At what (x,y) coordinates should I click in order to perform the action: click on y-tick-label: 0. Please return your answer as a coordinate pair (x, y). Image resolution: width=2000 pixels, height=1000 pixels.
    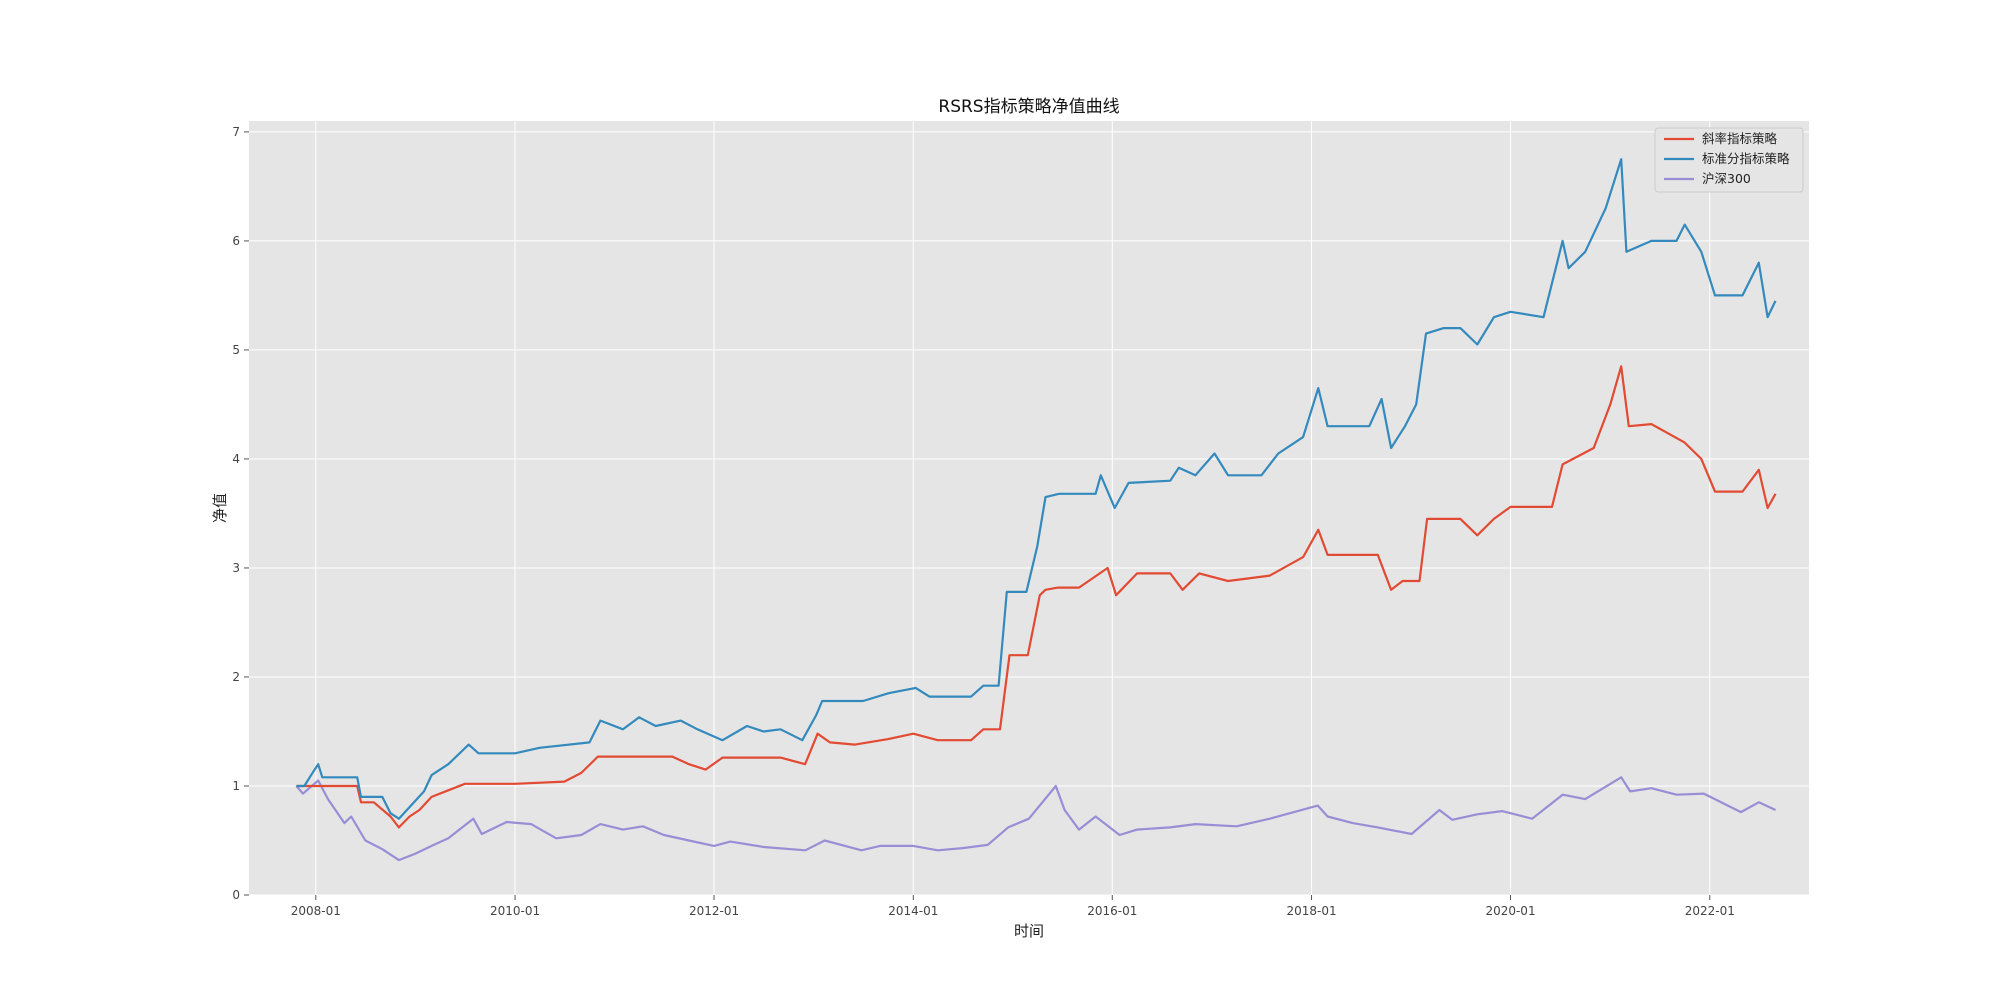
    Looking at the image, I should click on (236, 895).